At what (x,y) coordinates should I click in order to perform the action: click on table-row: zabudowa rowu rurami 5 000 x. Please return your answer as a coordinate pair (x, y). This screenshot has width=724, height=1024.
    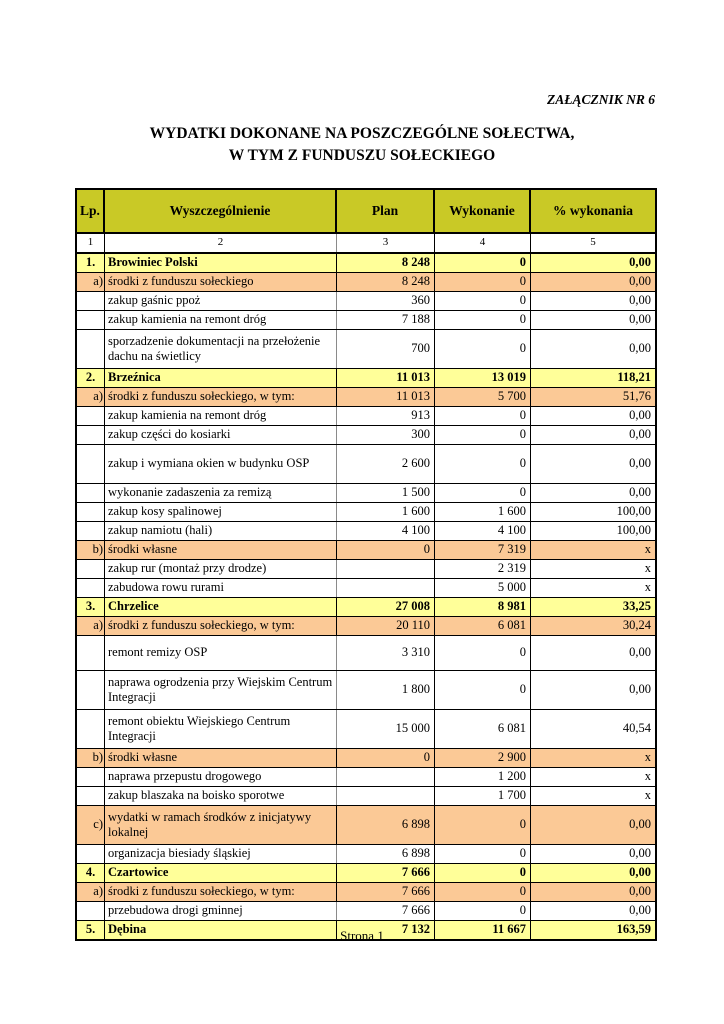
    Looking at the image, I should click on (366, 588).